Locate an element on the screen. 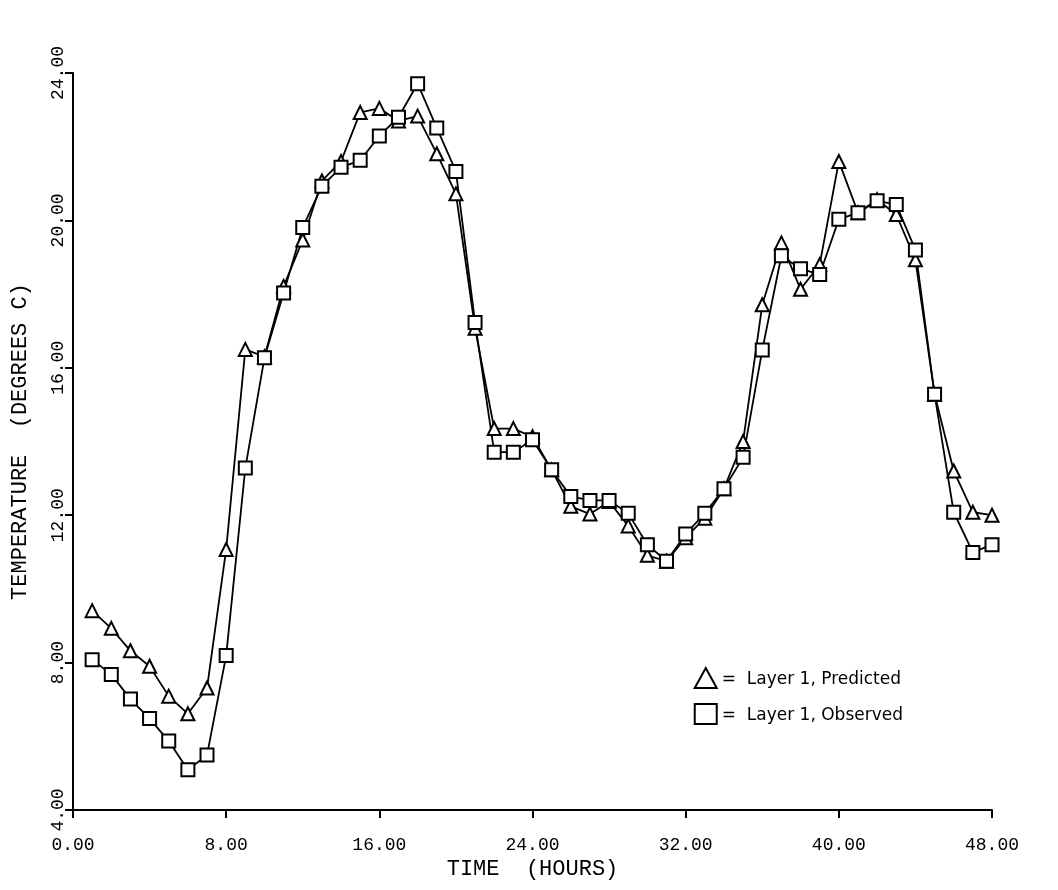 This screenshot has width=1058, height=890. x-tick-label: 48.00 is located at coordinates (992, 845).